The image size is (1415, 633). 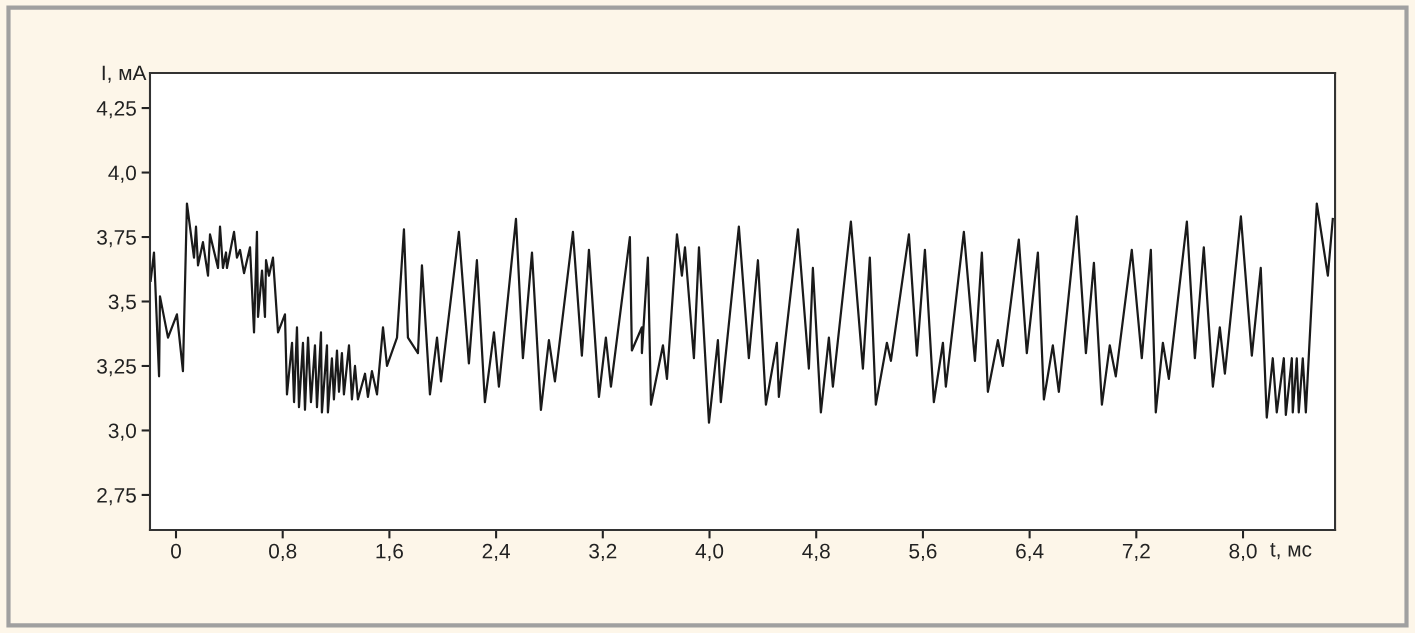 What do you see at coordinates (389, 552) in the screenshot?
I see `x-tick-label: 1,6` at bounding box center [389, 552].